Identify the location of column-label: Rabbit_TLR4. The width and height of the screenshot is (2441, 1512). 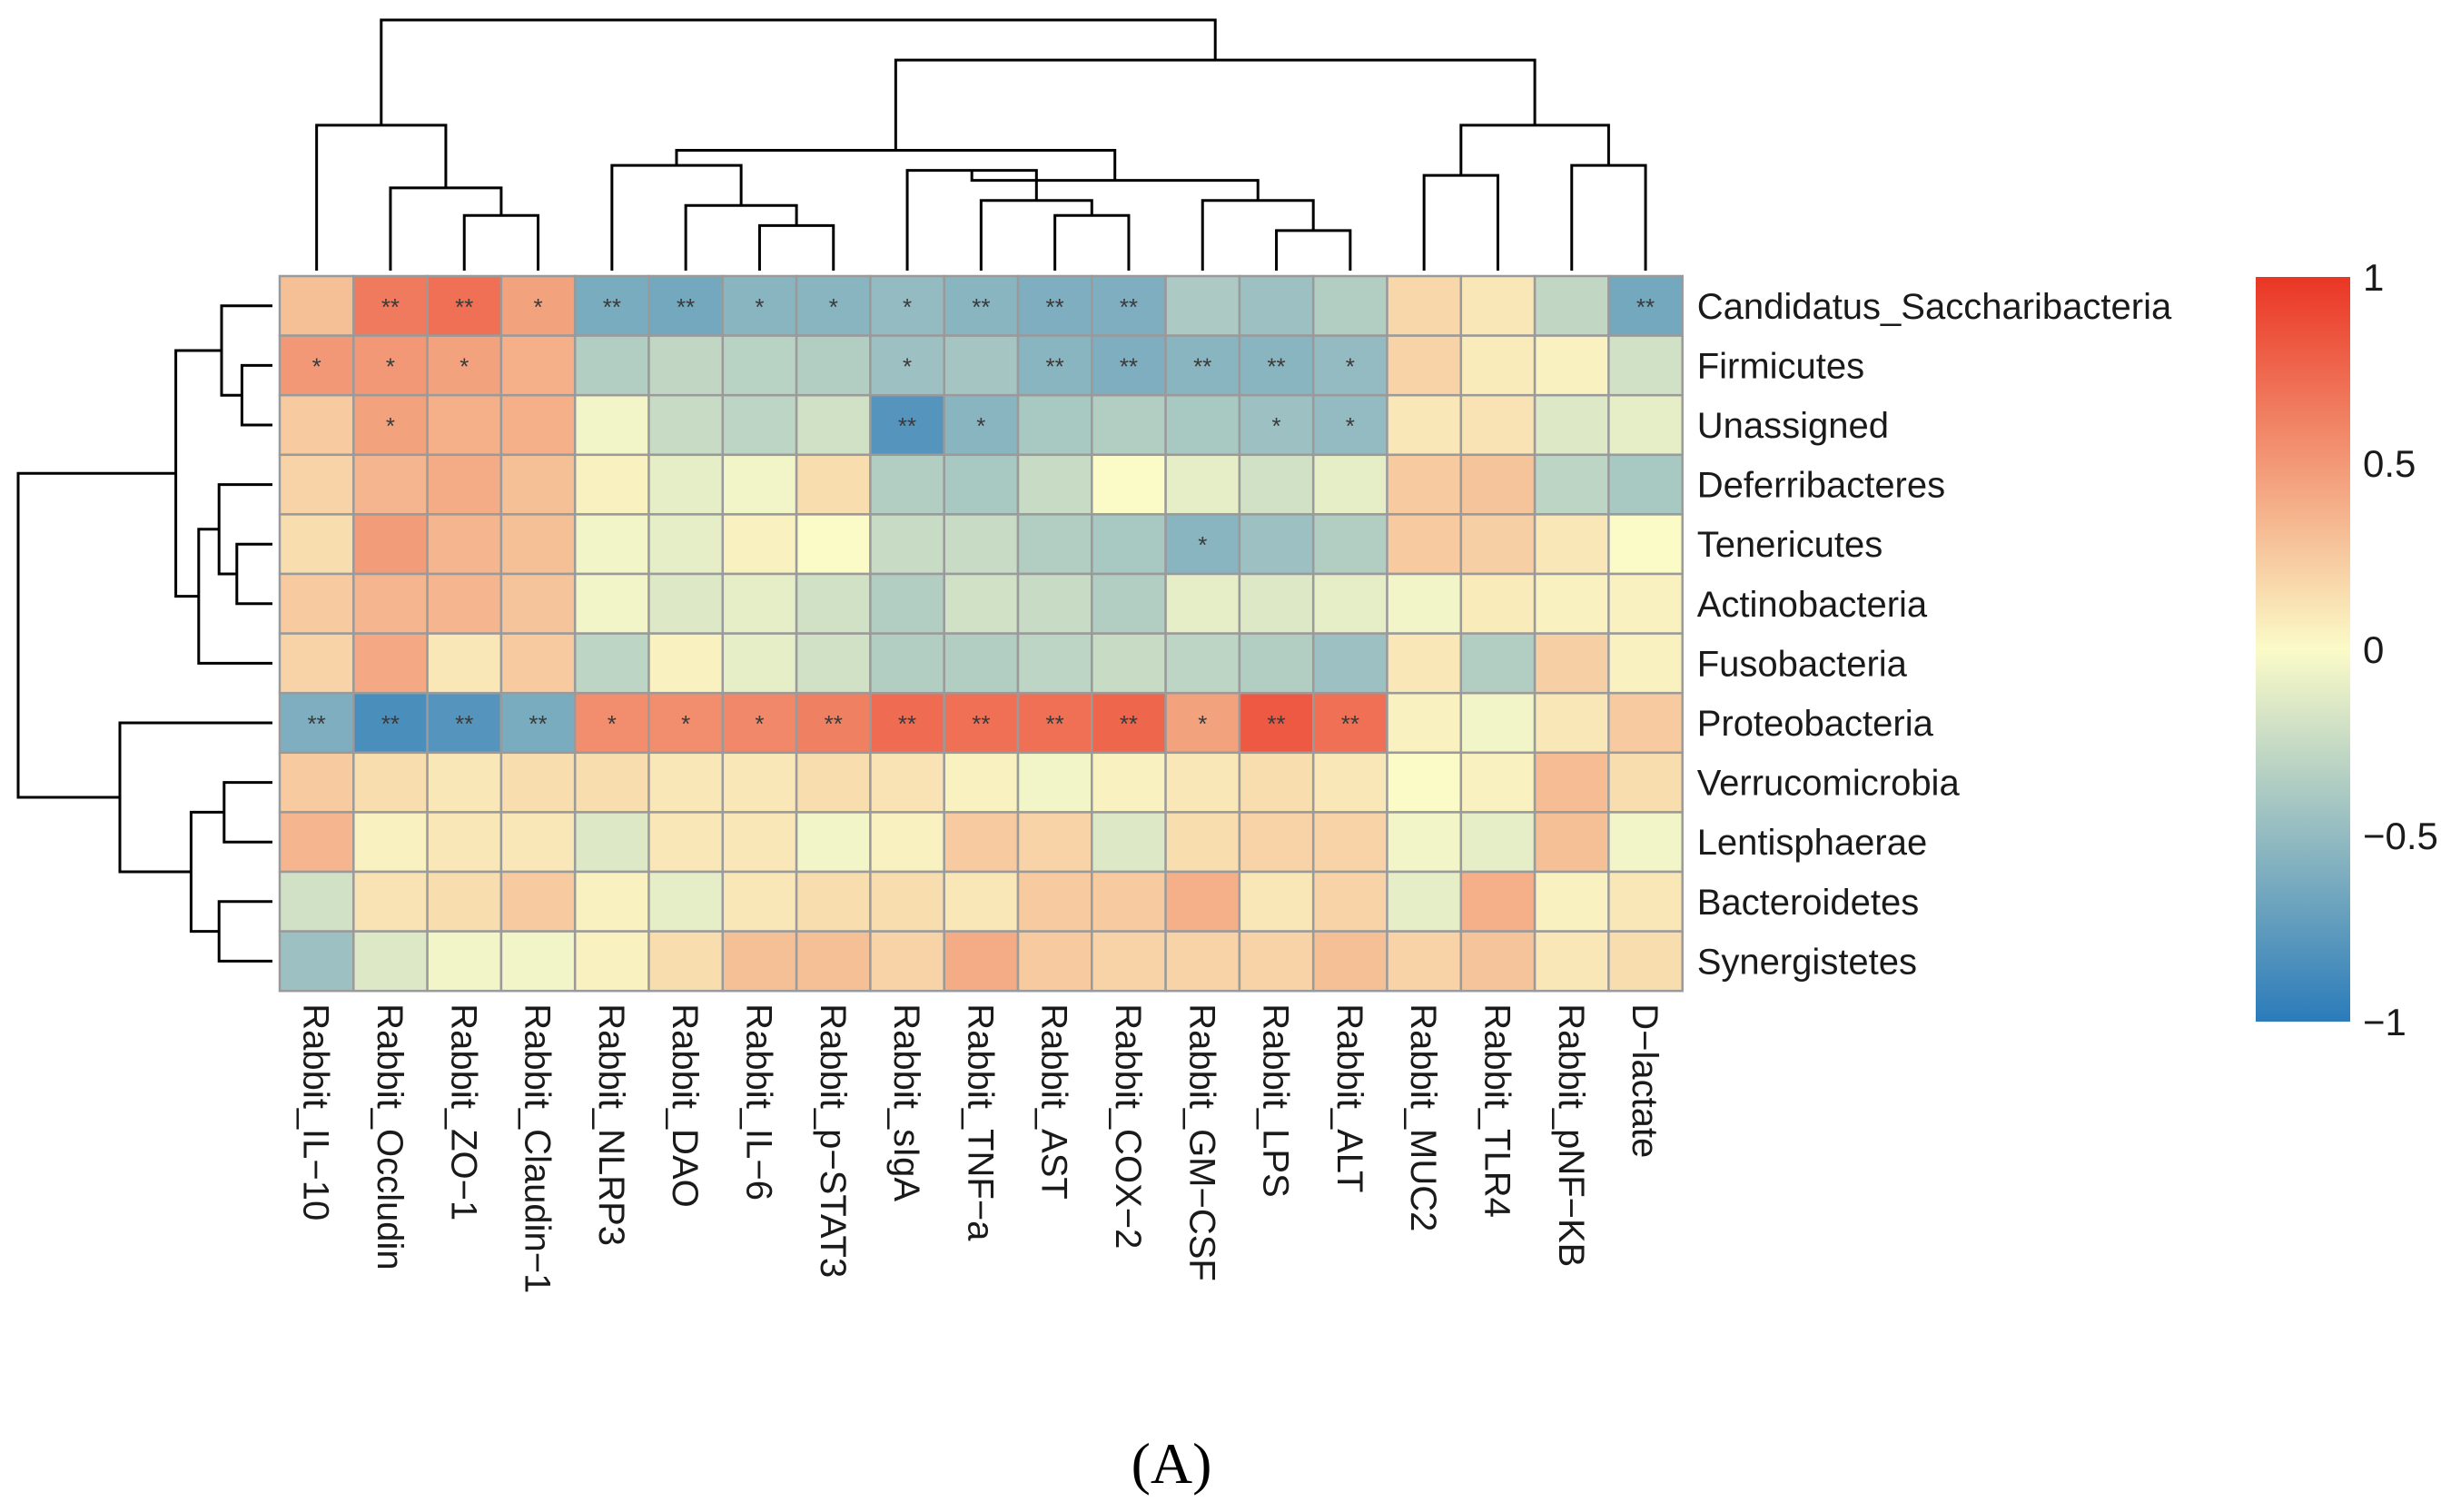
(1497, 1110).